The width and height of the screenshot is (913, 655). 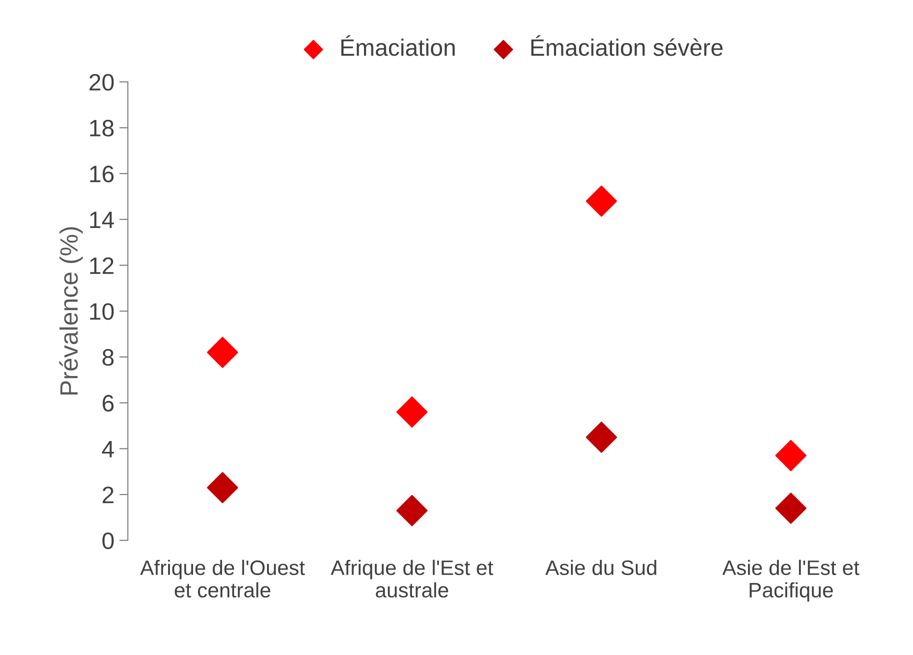 I want to click on y-tick-label: 18, so click(x=102, y=128).